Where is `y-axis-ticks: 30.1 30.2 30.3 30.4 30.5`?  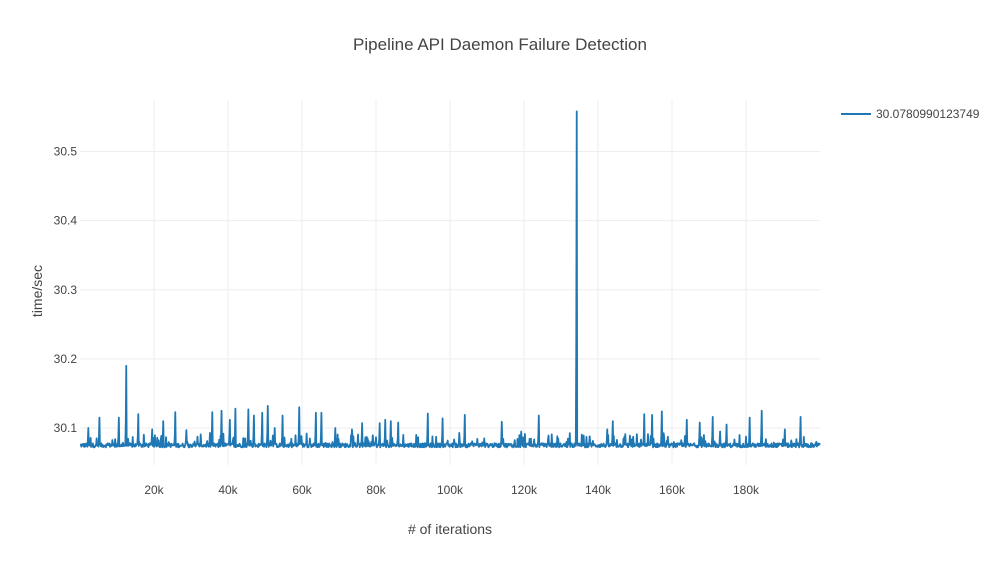
y-axis-ticks: 30.1 30.2 30.3 30.4 30.5 is located at coordinates (66, 290).